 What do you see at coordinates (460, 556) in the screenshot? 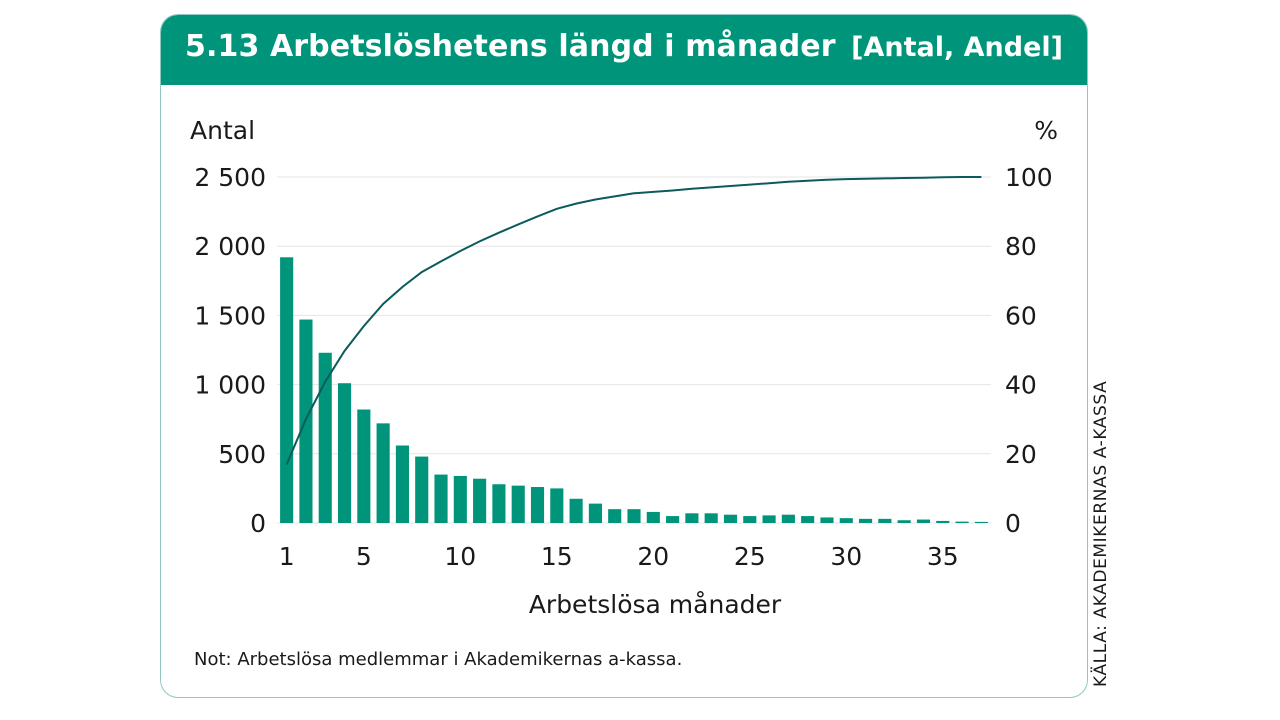
I see `x-tick-label: 10` at bounding box center [460, 556].